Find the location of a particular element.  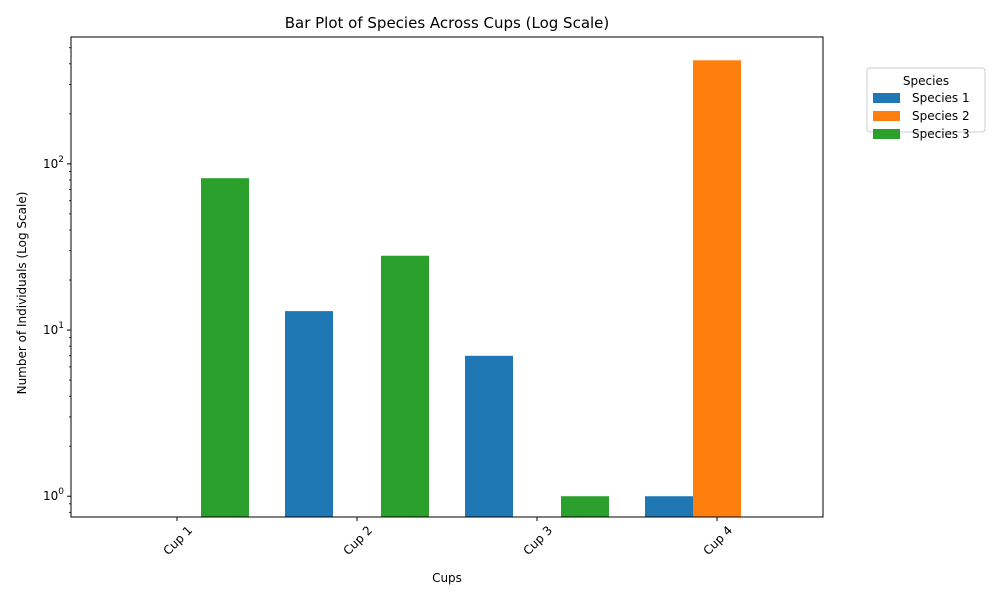

legend-entry-label: Species 3 is located at coordinates (941, 134).